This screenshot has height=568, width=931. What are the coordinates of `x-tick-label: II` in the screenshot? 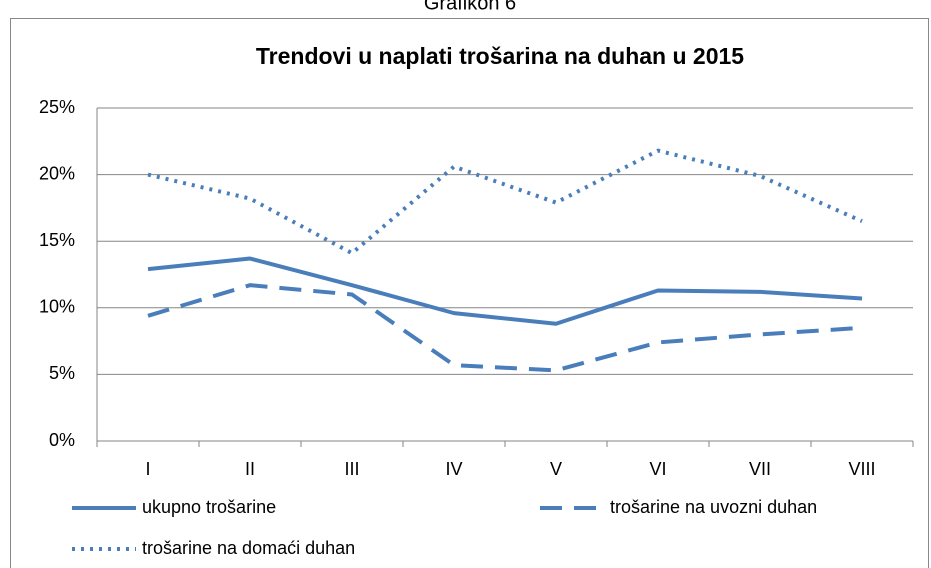 It's located at (250, 469).